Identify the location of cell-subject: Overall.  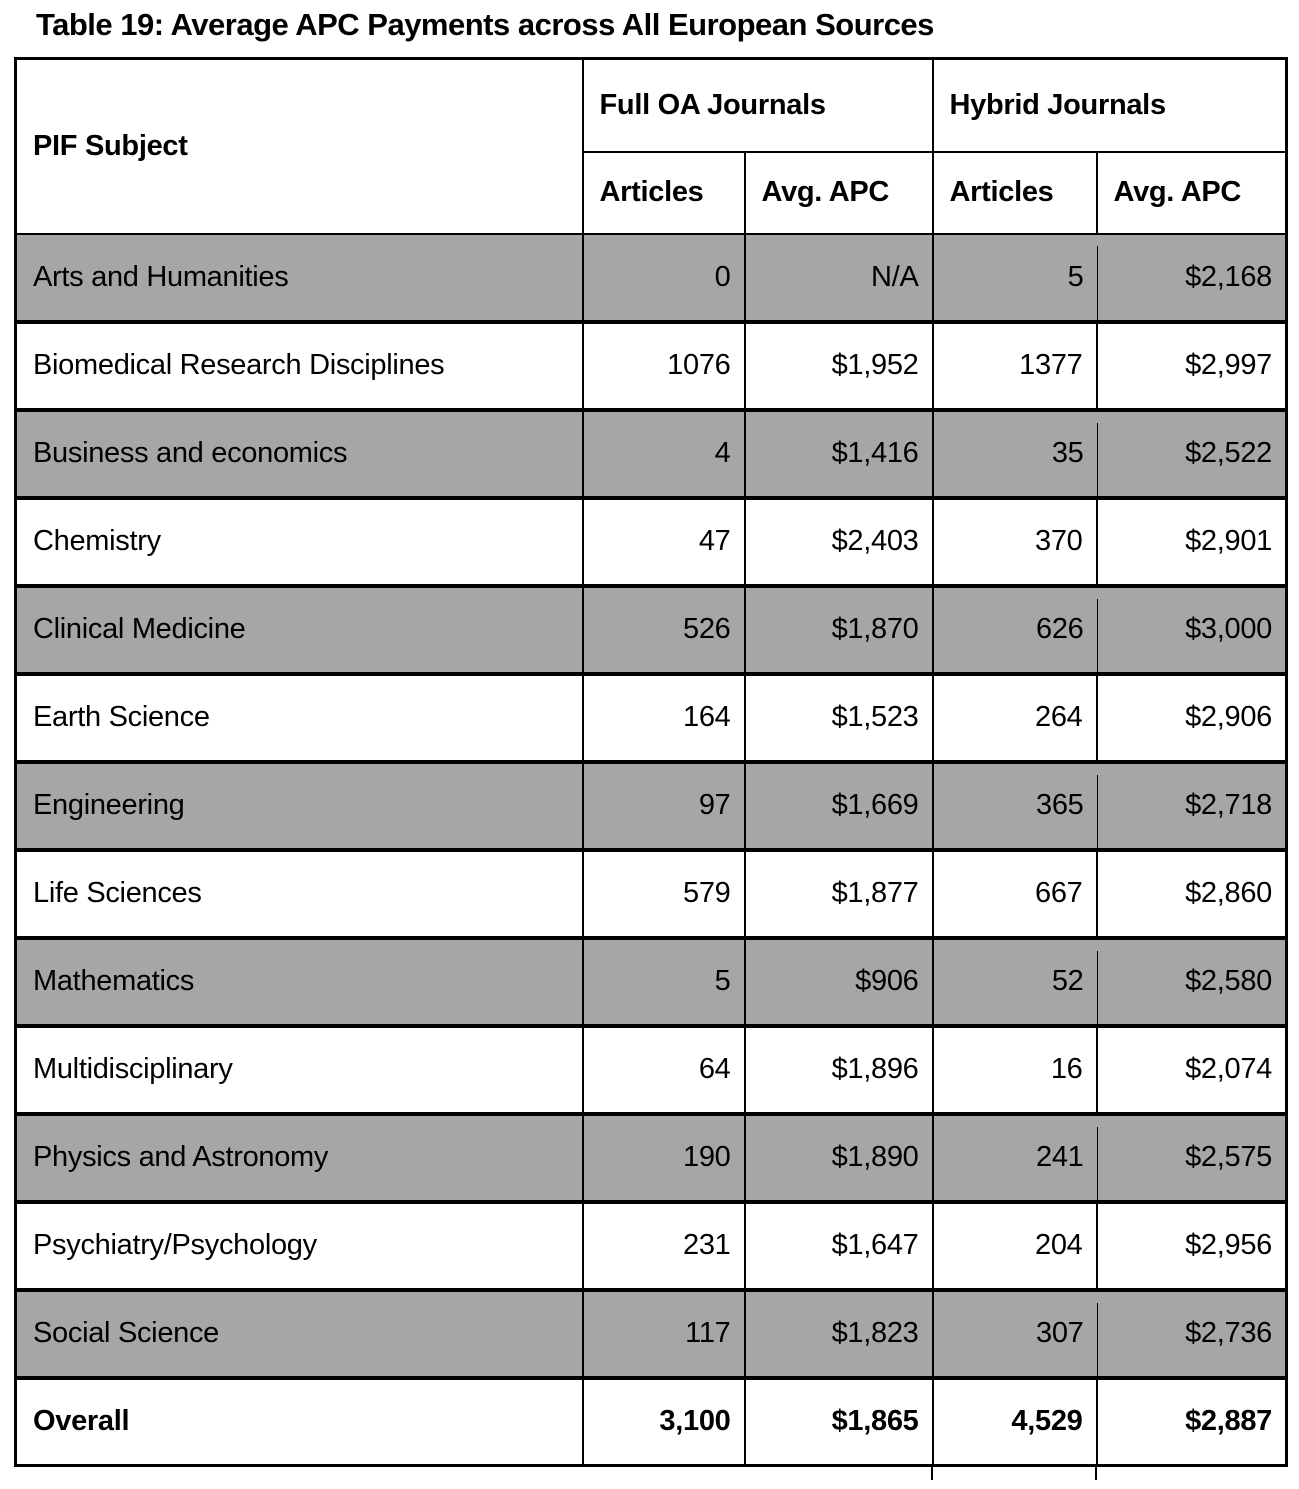
(299, 1421).